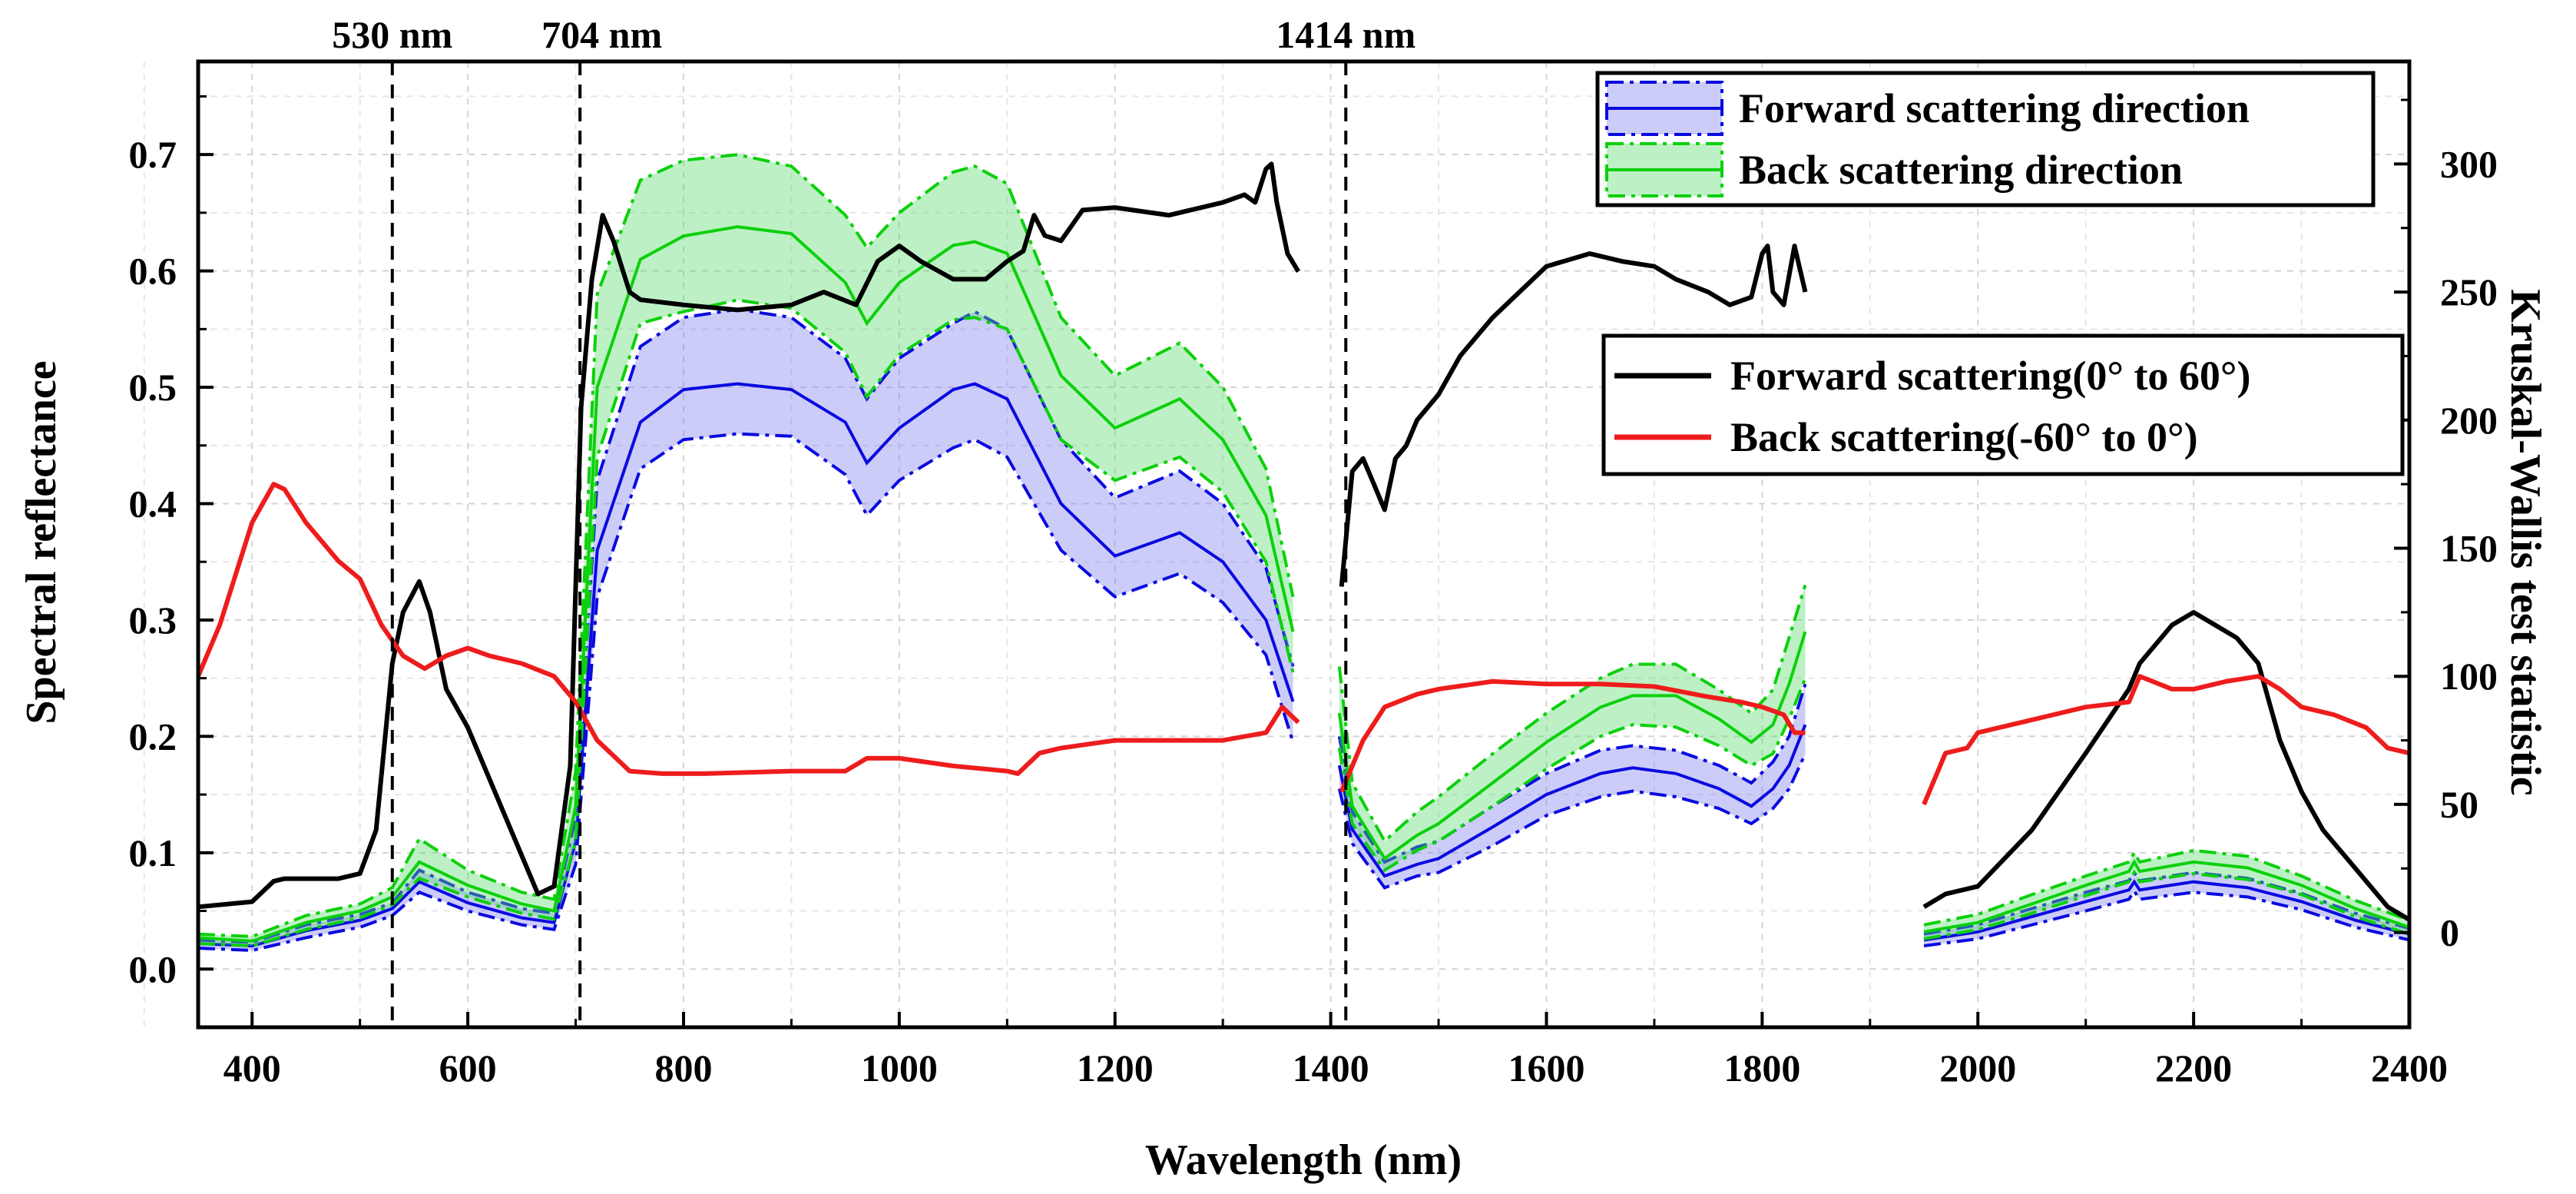 The width and height of the screenshot is (2576, 1194). Describe the element at coordinates (1977, 1068) in the screenshot. I see `x-tick-label: 2000` at that location.